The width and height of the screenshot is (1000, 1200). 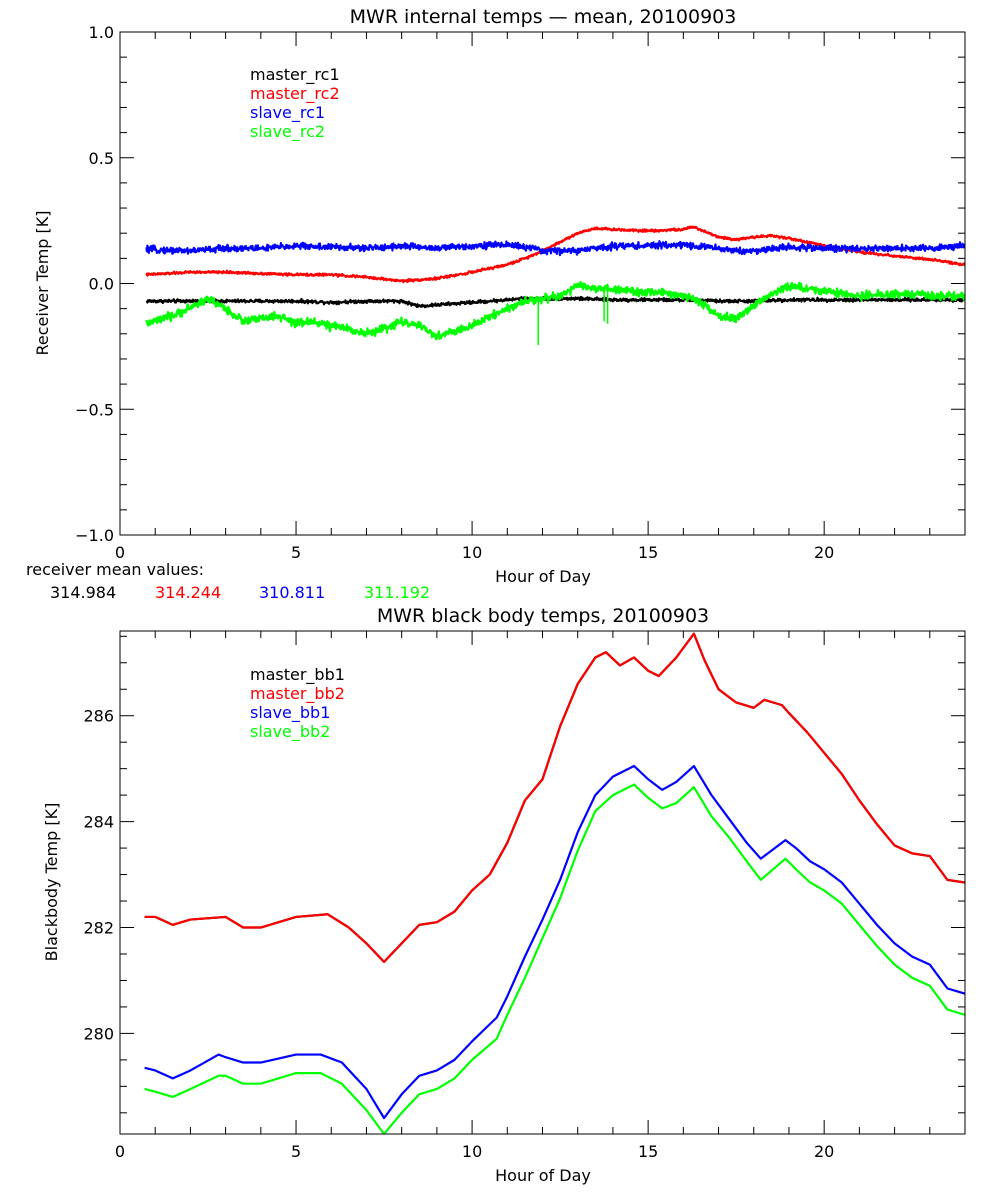 What do you see at coordinates (42, 282) in the screenshot?
I see `y-axis-label: Receiver Temp [K]` at bounding box center [42, 282].